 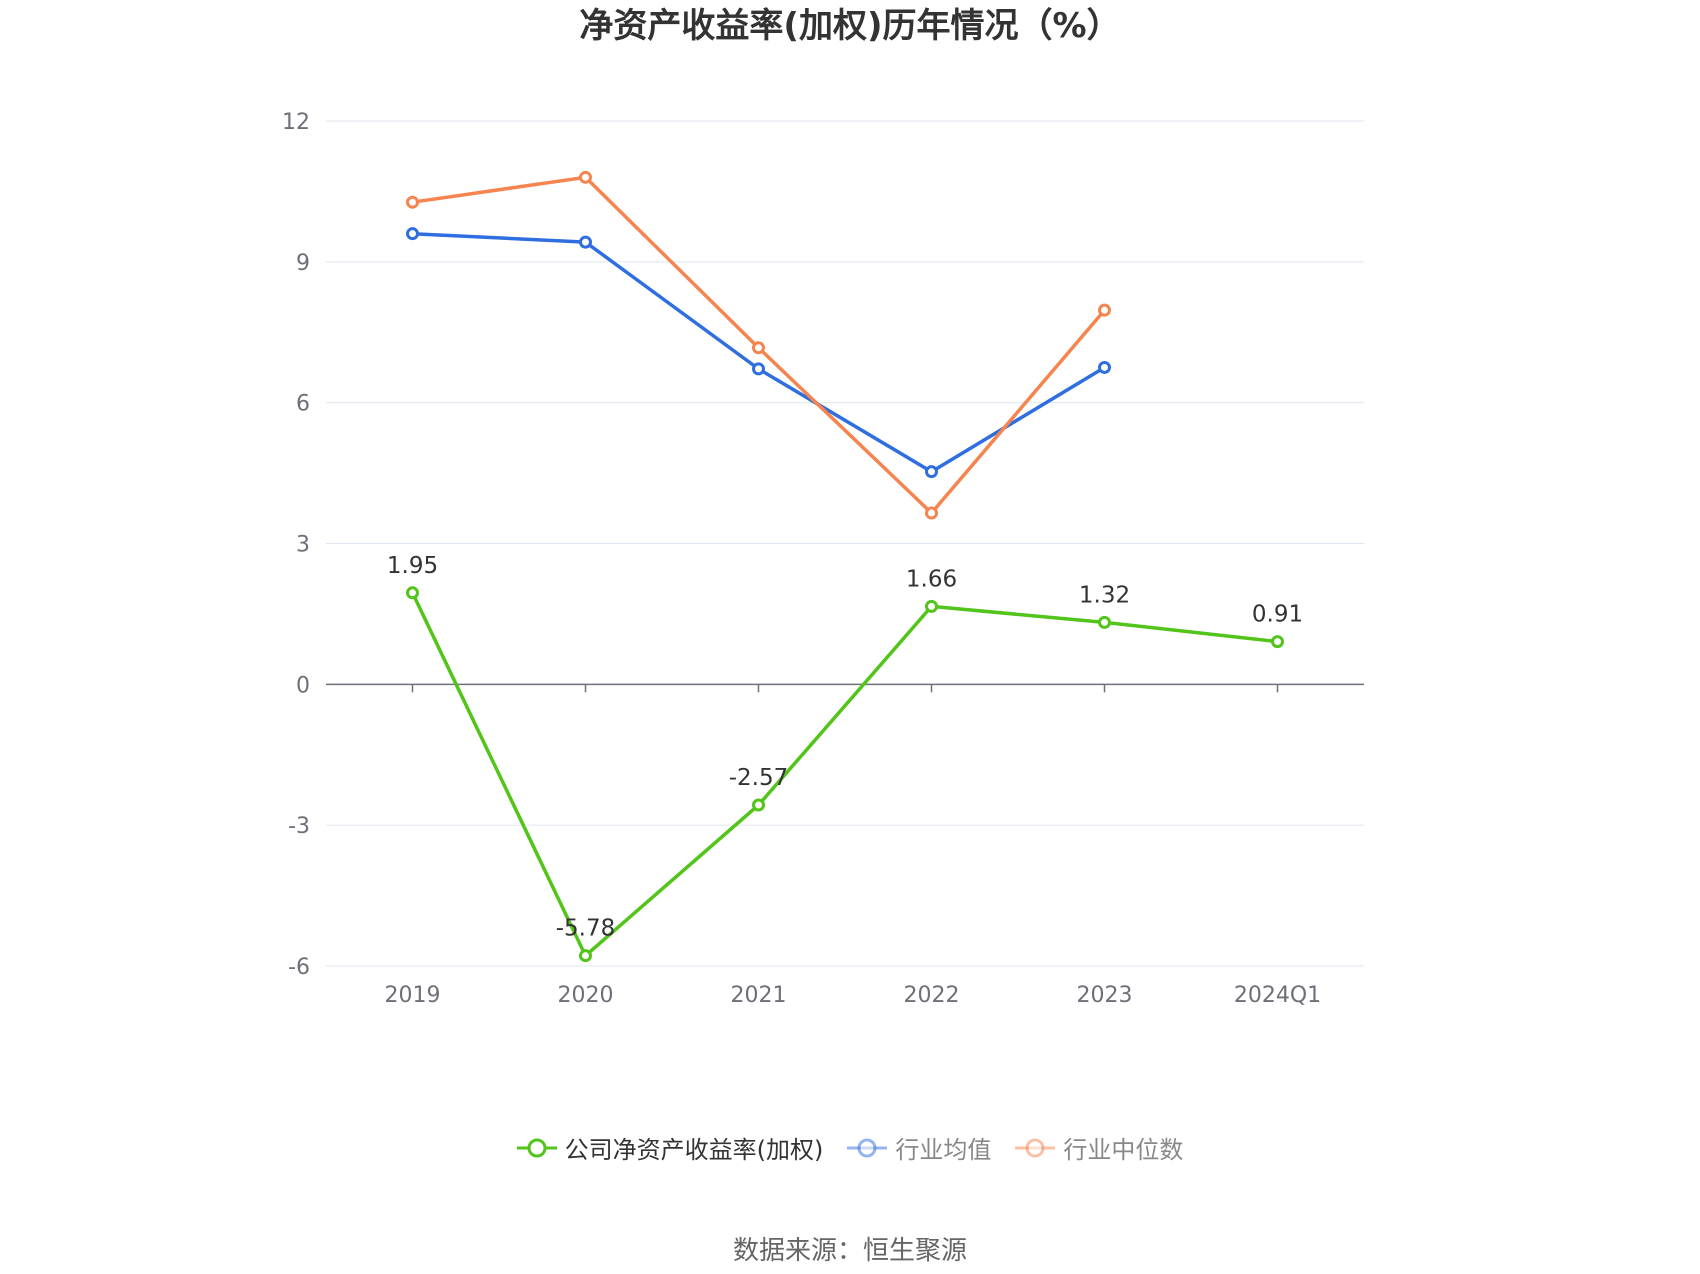 I want to click on y-tick-label: 3, so click(x=303, y=545).